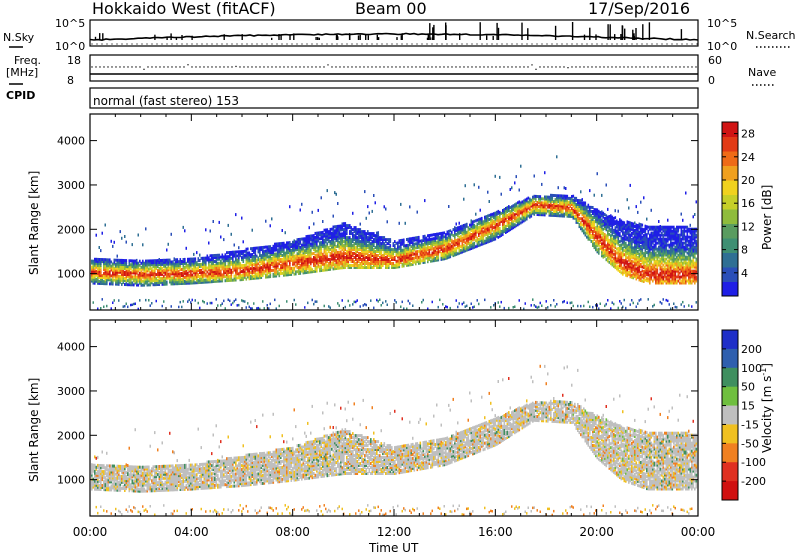 This screenshot has width=800, height=558. I want to click on date-title: 17/Sep/2016, so click(639, 9).